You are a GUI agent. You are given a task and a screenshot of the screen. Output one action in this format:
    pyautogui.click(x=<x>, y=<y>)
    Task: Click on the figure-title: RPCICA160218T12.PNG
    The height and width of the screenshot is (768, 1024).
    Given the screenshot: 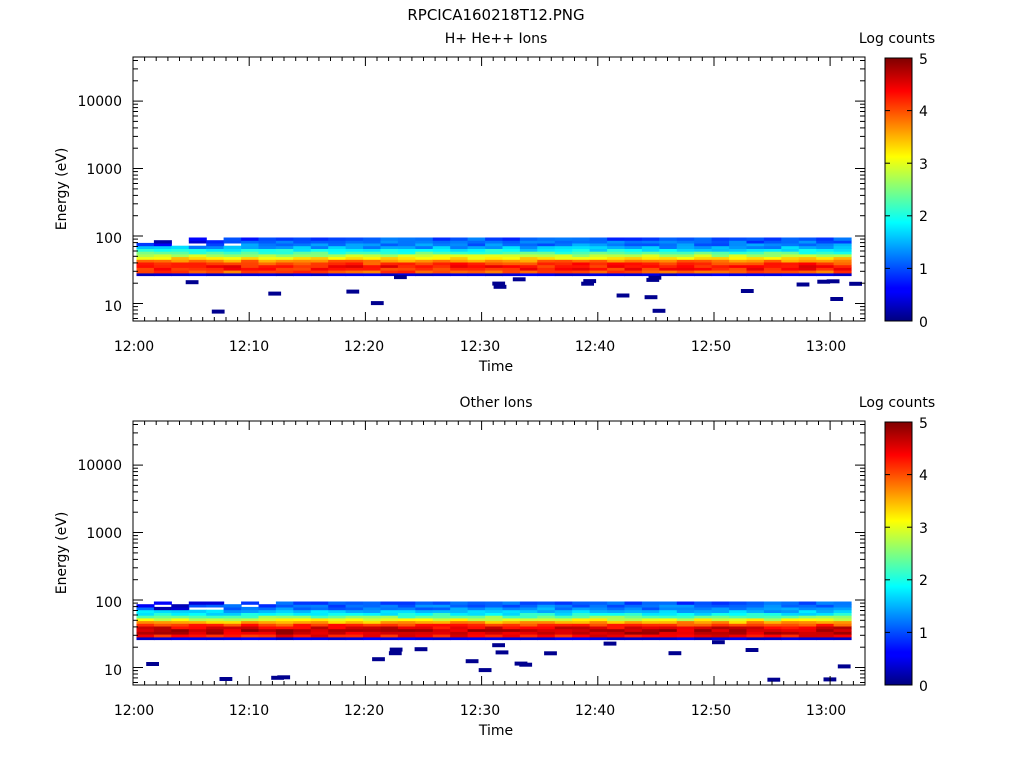 What is the action you would take?
    pyautogui.click(x=495, y=15)
    